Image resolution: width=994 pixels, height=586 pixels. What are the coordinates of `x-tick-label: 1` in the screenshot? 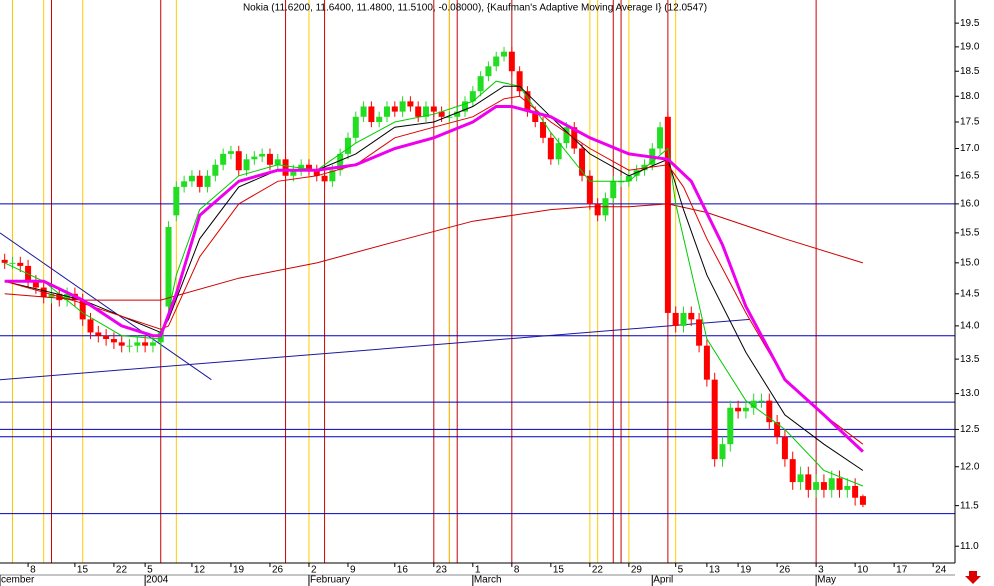 It's located at (478, 570).